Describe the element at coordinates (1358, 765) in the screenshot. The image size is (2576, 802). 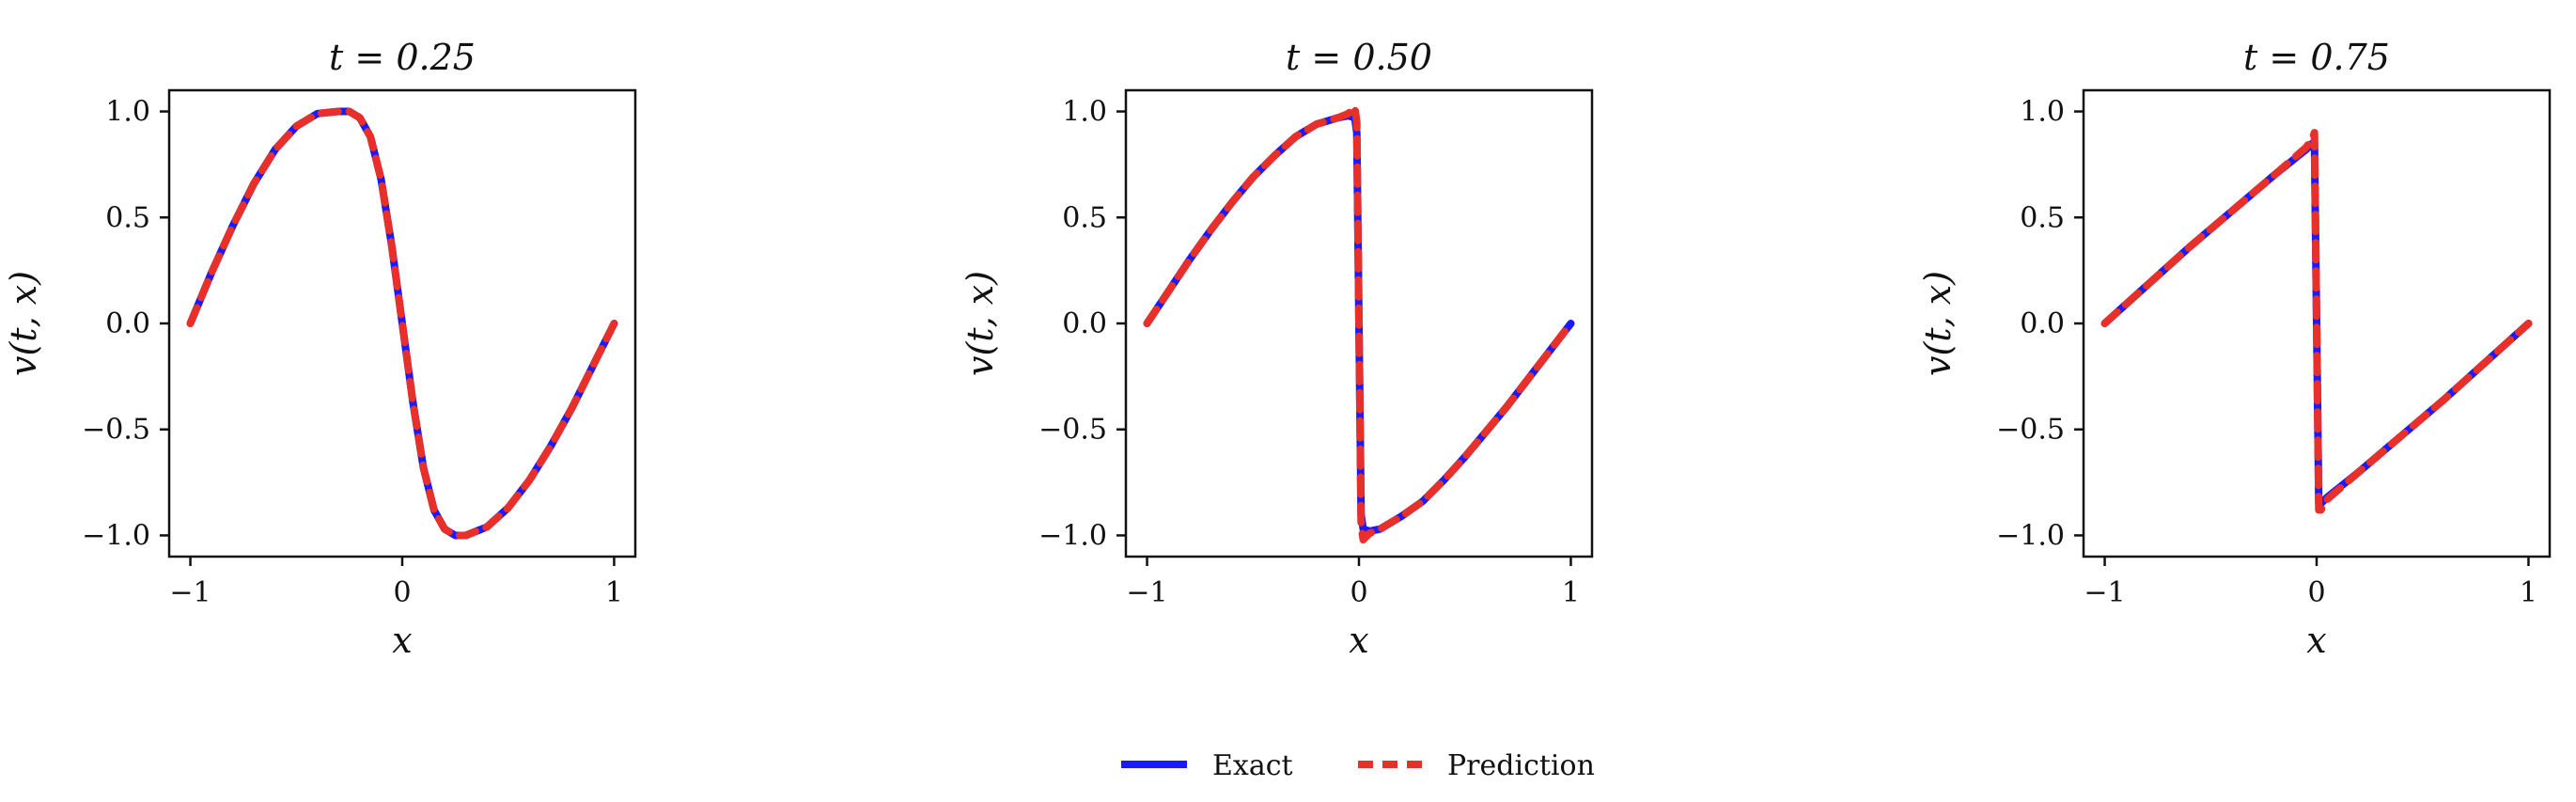
I see `legend: Exact Prediction` at that location.